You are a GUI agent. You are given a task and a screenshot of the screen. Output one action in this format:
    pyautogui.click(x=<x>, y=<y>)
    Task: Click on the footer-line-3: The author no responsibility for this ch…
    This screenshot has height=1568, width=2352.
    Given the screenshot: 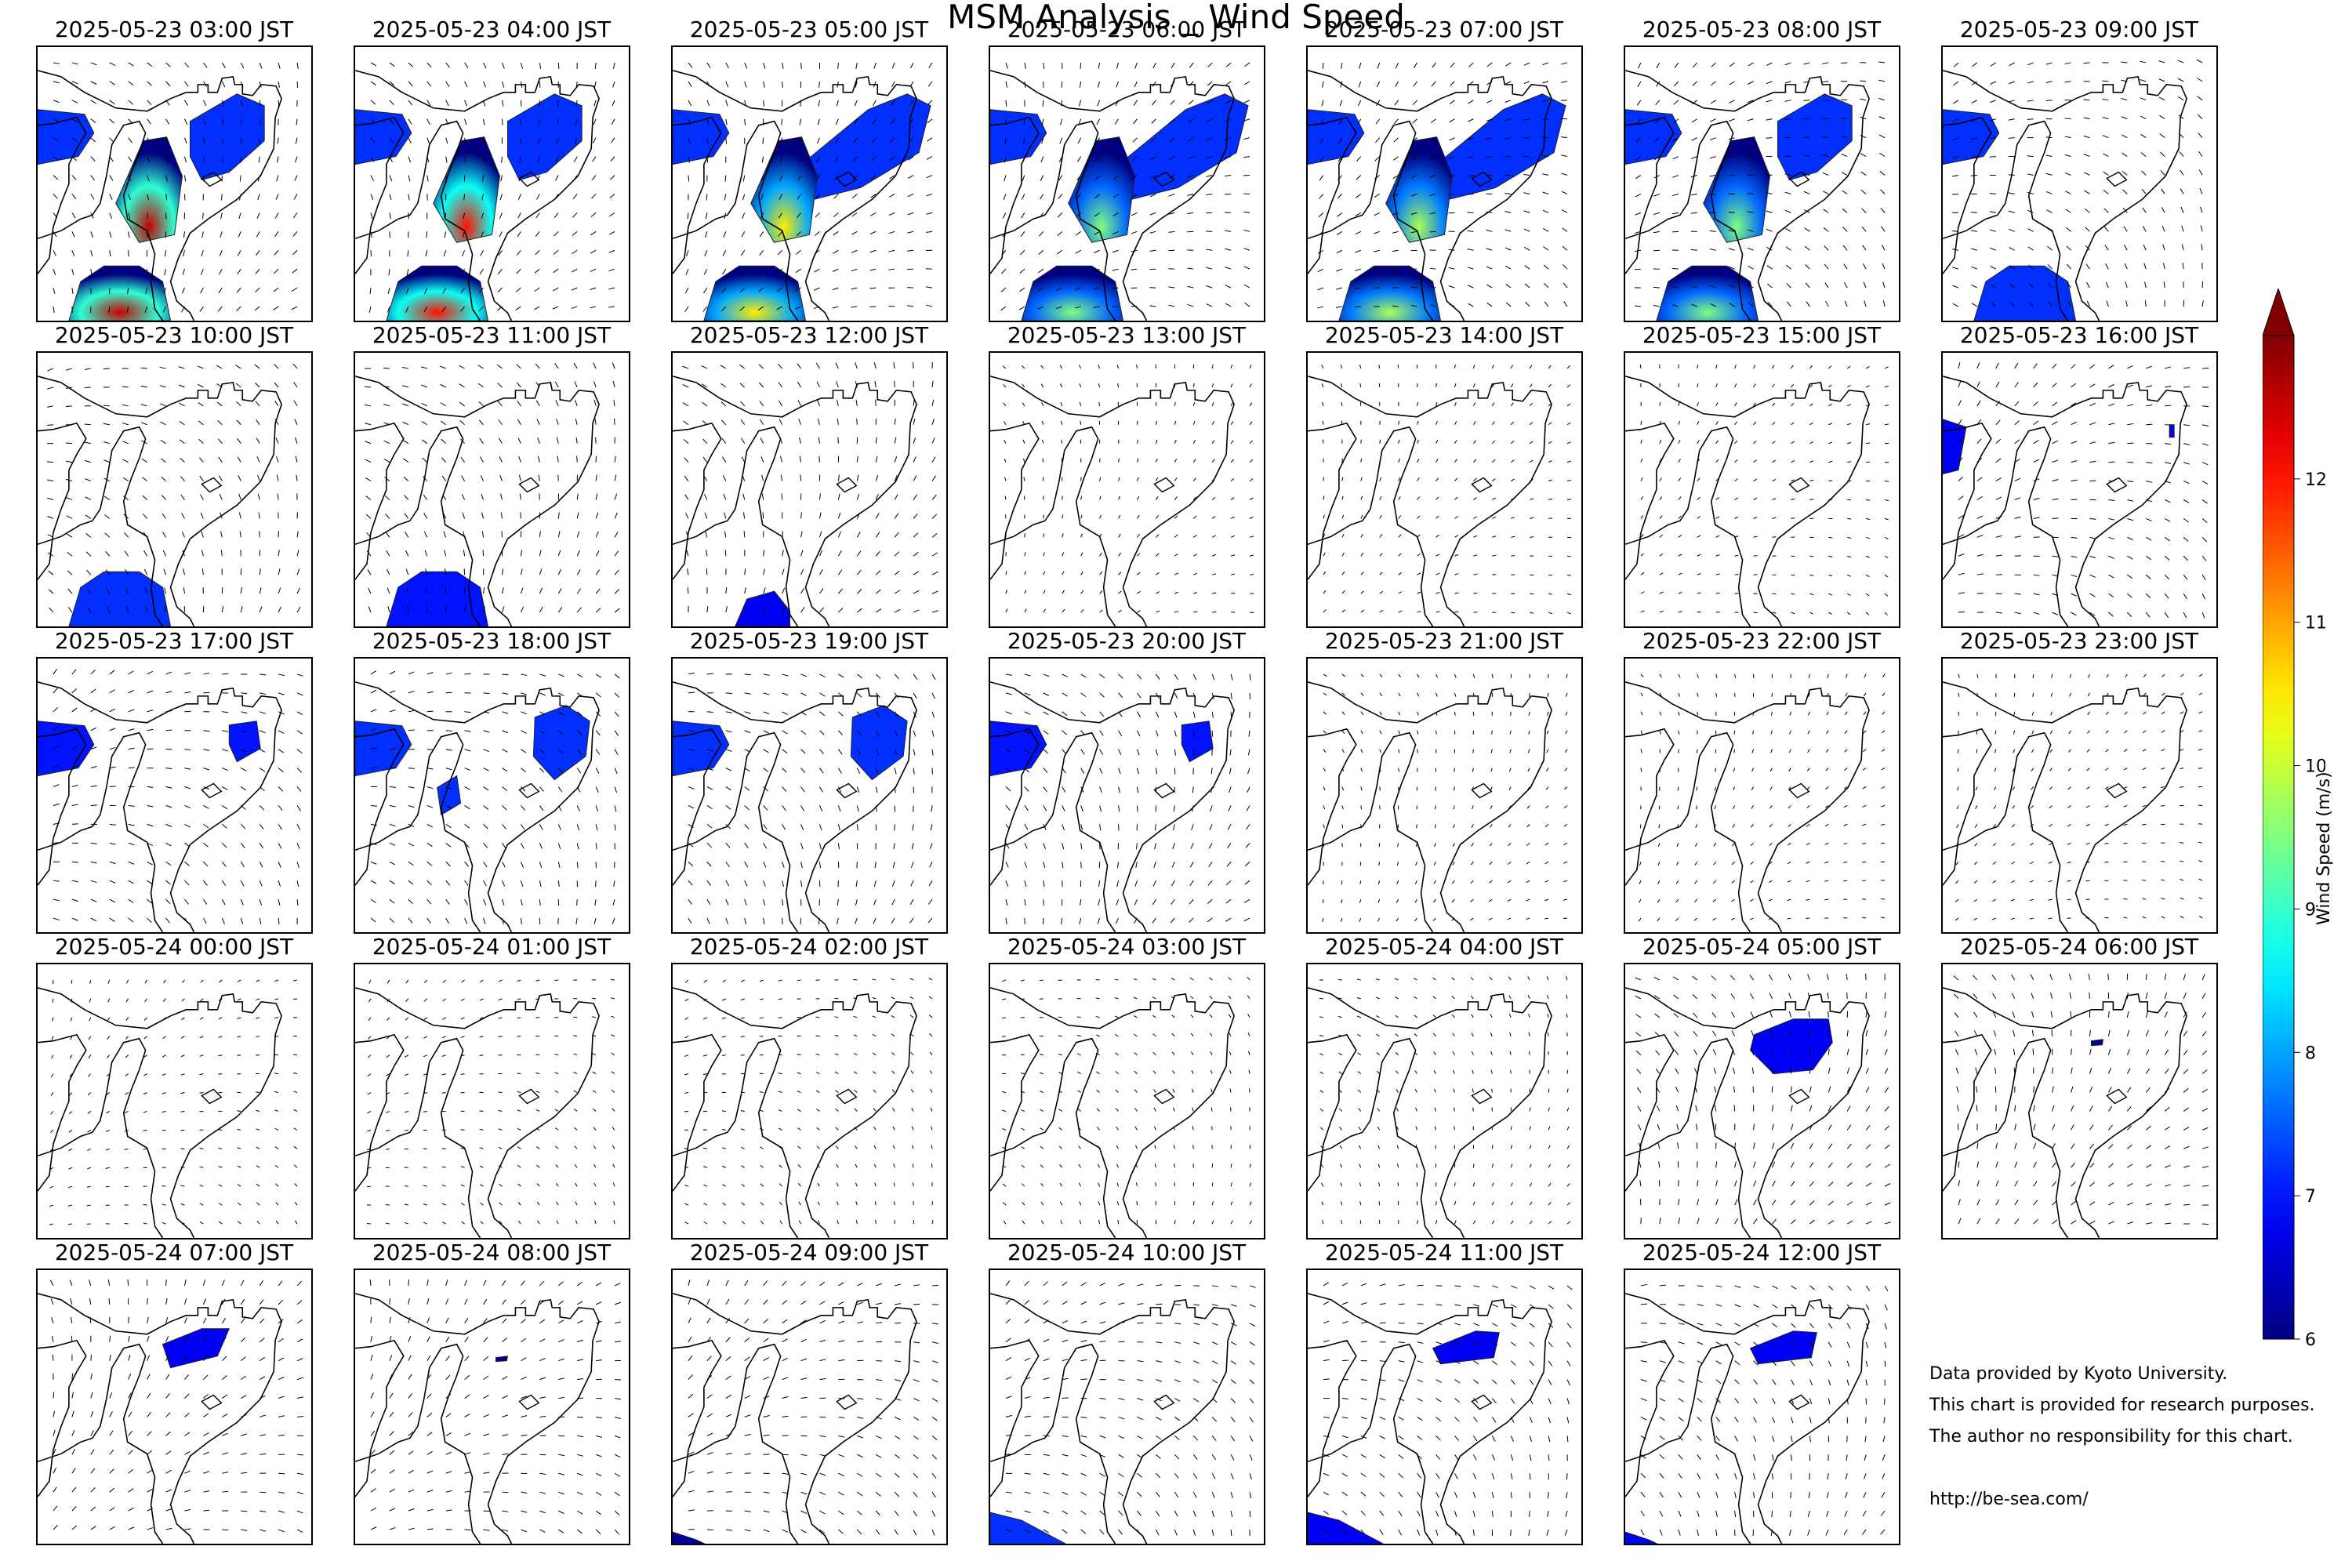 What is the action you would take?
    pyautogui.click(x=2111, y=1436)
    